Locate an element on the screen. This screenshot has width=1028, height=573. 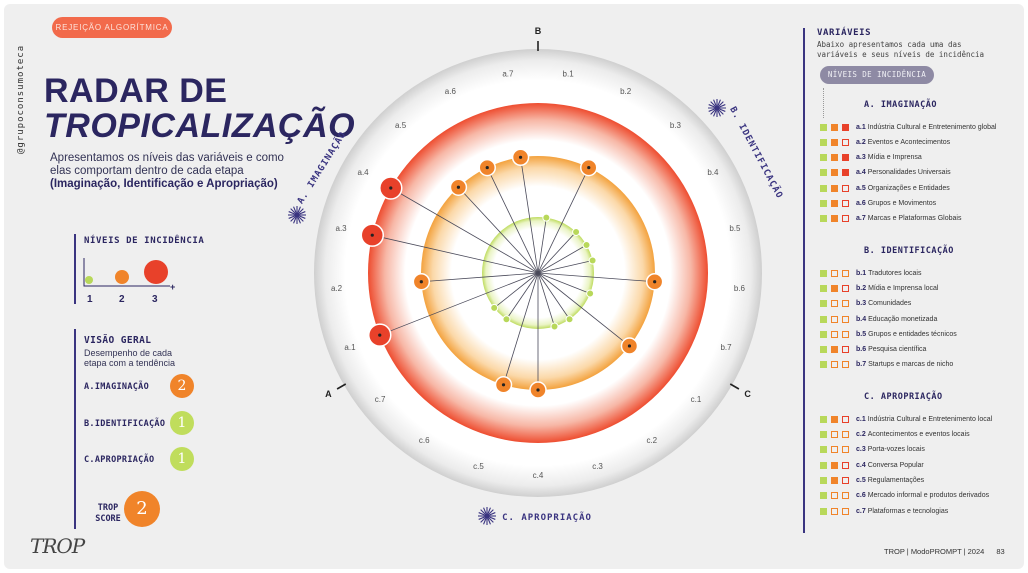
spoke-c.2 is located at coordinates (553, 296).